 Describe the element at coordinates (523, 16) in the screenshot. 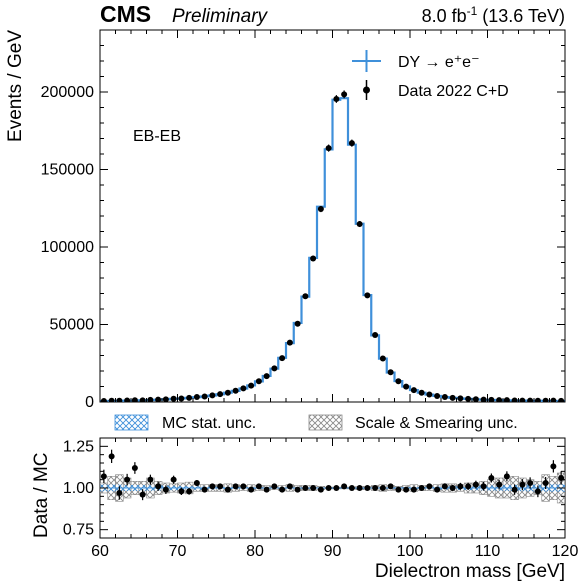

I see `lumi-energy: (13.6 TeV)` at that location.